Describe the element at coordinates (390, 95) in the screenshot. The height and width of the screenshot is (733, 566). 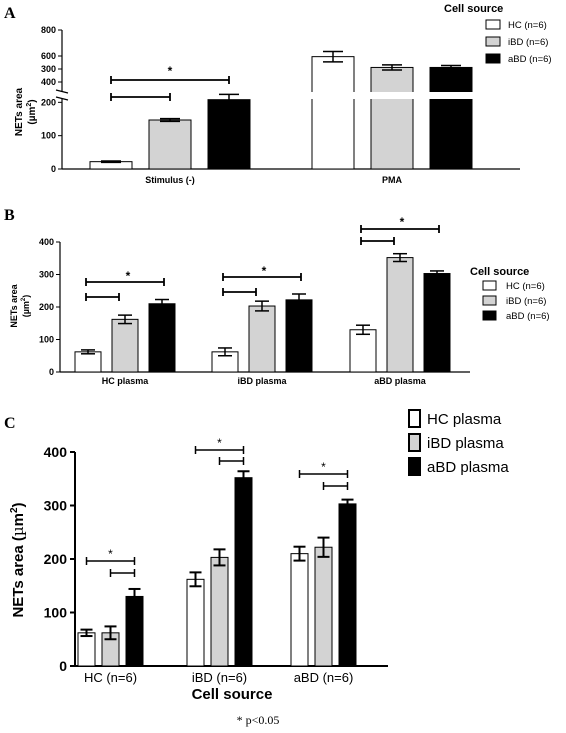
I see `axis-break-band-a` at that location.